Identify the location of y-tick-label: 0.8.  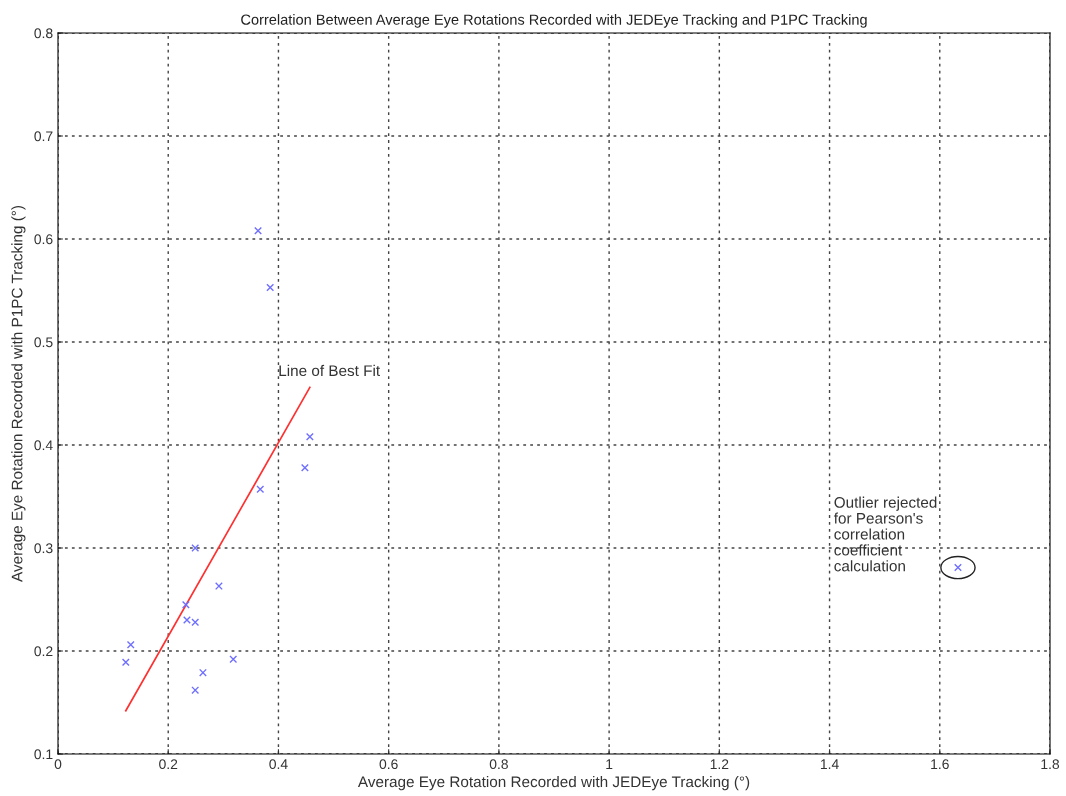
(43, 33).